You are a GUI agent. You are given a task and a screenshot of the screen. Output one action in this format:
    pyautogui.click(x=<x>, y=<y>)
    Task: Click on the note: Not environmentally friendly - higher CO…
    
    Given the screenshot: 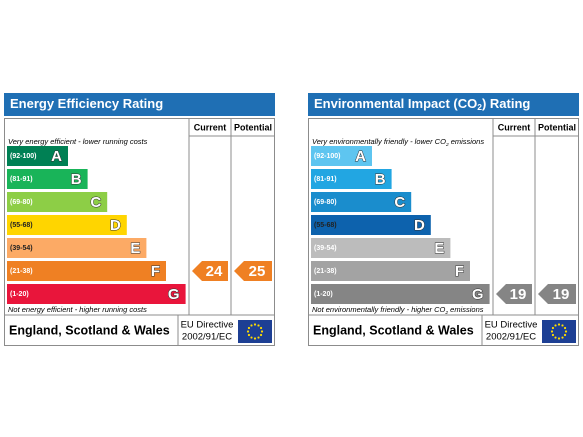 What is the action you would take?
    pyautogui.click(x=398, y=310)
    